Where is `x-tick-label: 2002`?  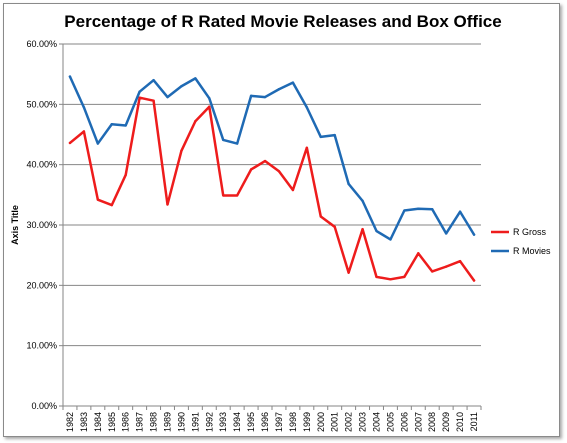
x-tick-label: 2002 is located at coordinates (349, 422).